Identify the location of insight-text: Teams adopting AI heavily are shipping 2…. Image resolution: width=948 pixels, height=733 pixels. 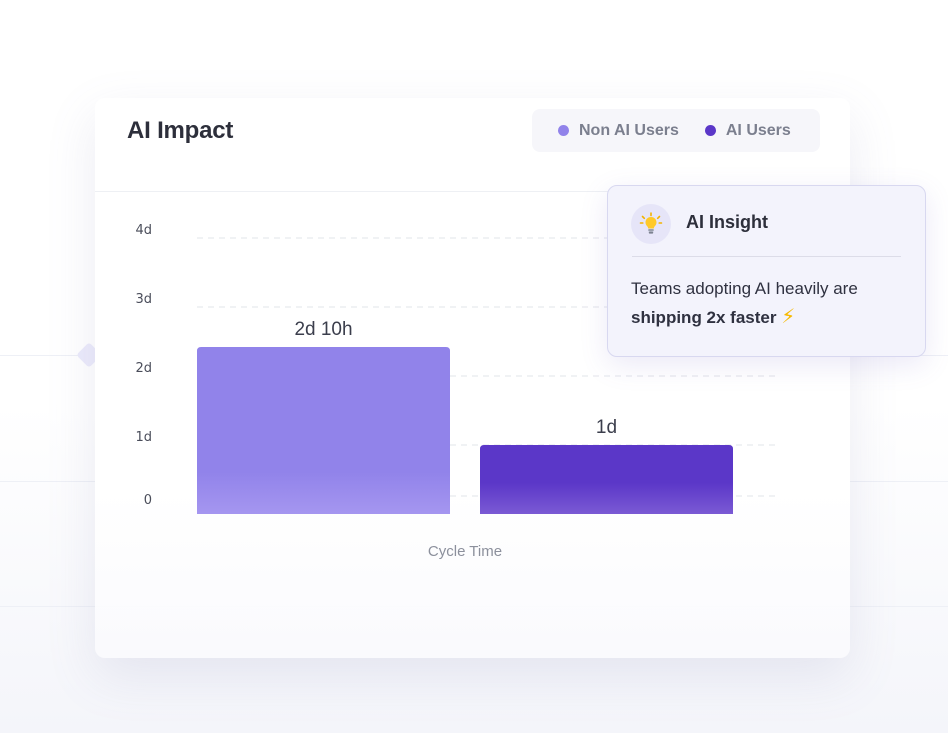
(771, 303).